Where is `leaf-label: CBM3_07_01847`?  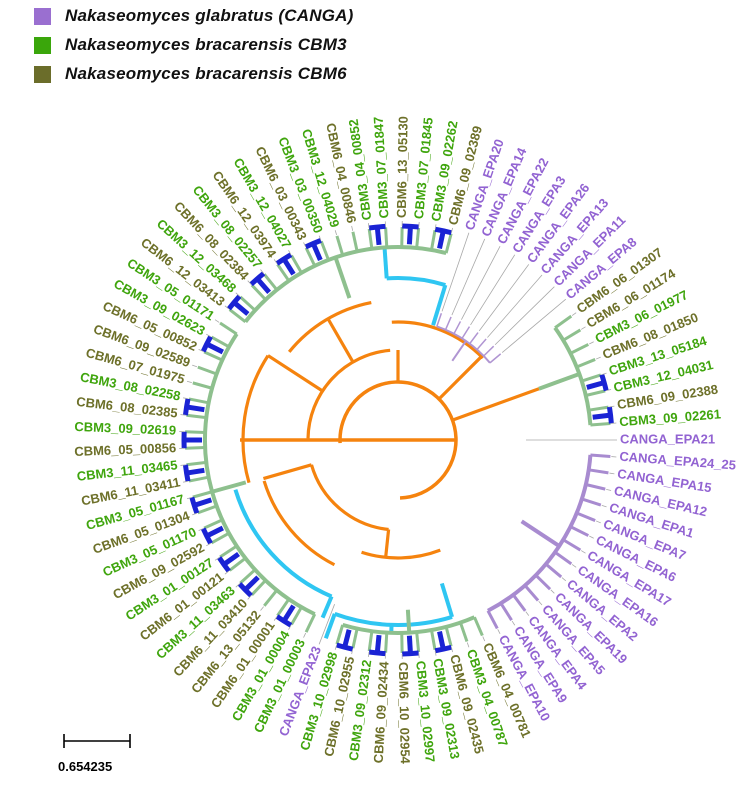 leaf-label: CBM3_07_01847 is located at coordinates (381, 167).